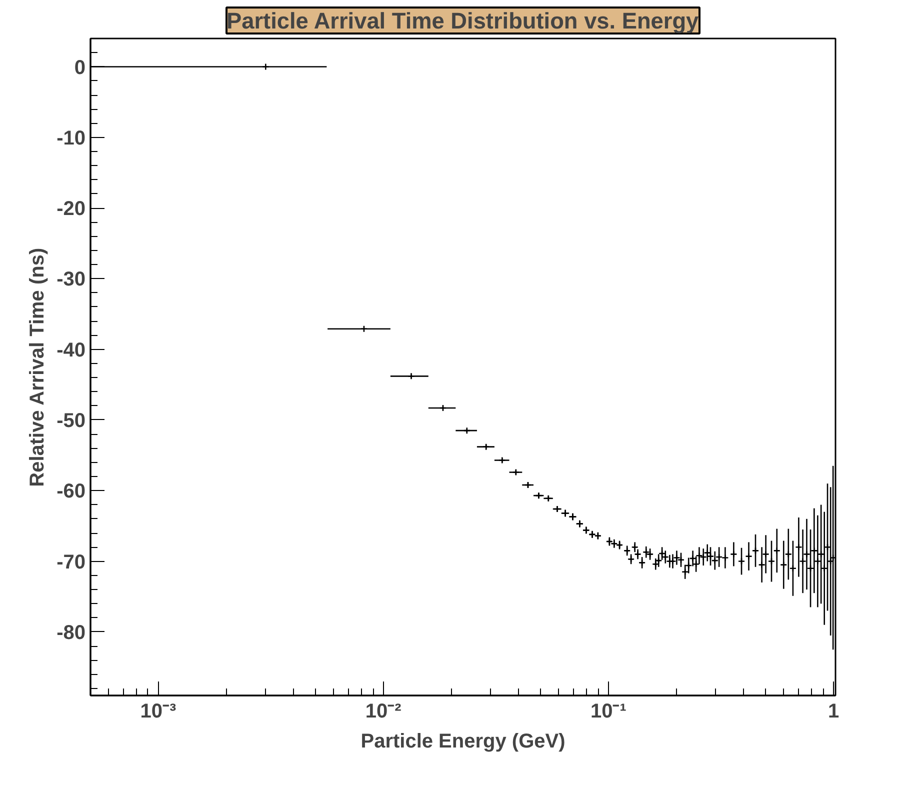 Image resolution: width=913 pixels, height=803 pixels. What do you see at coordinates (158, 711) in the screenshot?
I see `x-tick-label: 10⁻³` at bounding box center [158, 711].